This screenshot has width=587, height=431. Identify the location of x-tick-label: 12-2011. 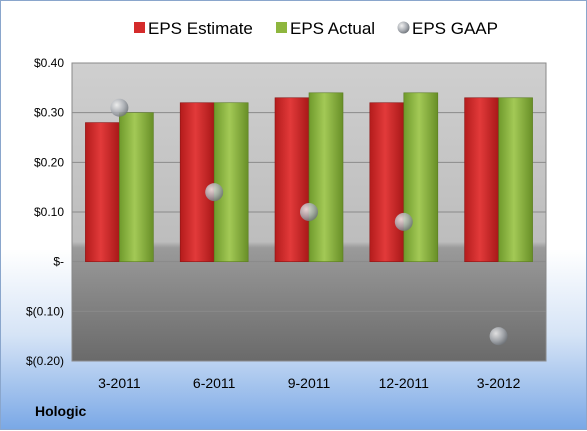
(404, 383).